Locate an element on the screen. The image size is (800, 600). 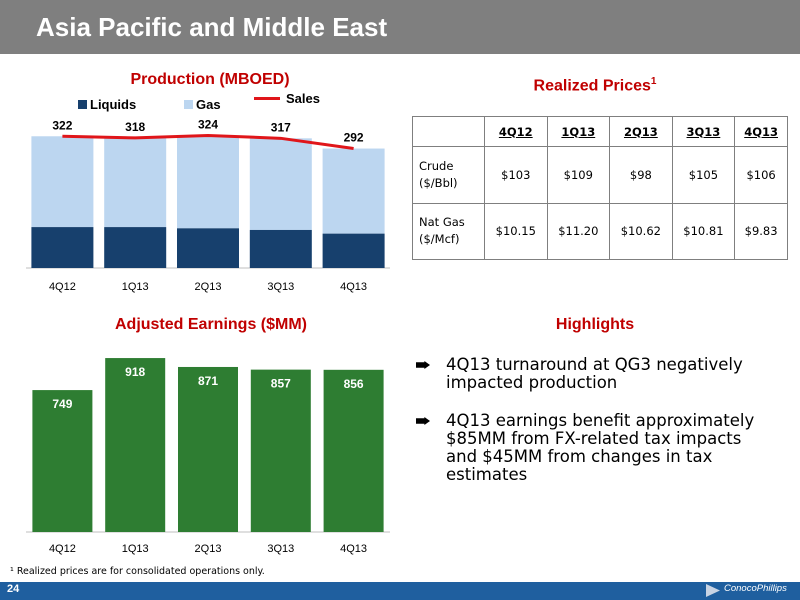
table-cell: $109 is located at coordinates (578, 175).